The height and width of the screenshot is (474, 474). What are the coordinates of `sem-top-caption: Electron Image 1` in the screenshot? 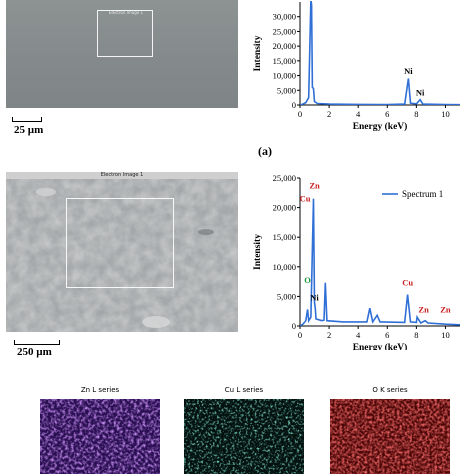 It's located at (126, 12).